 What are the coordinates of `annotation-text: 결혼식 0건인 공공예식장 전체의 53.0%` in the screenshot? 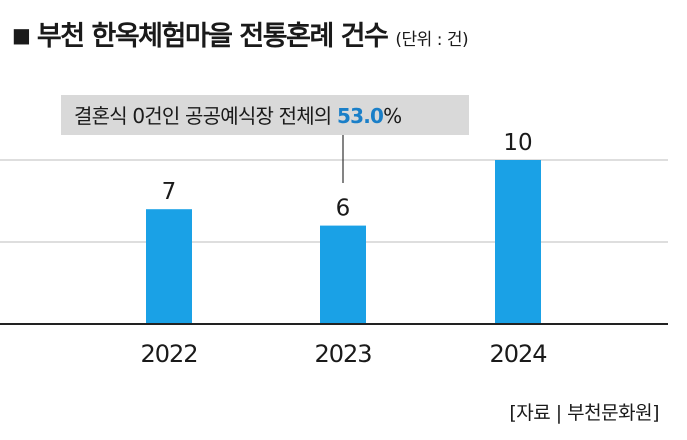 It's located at (237, 116).